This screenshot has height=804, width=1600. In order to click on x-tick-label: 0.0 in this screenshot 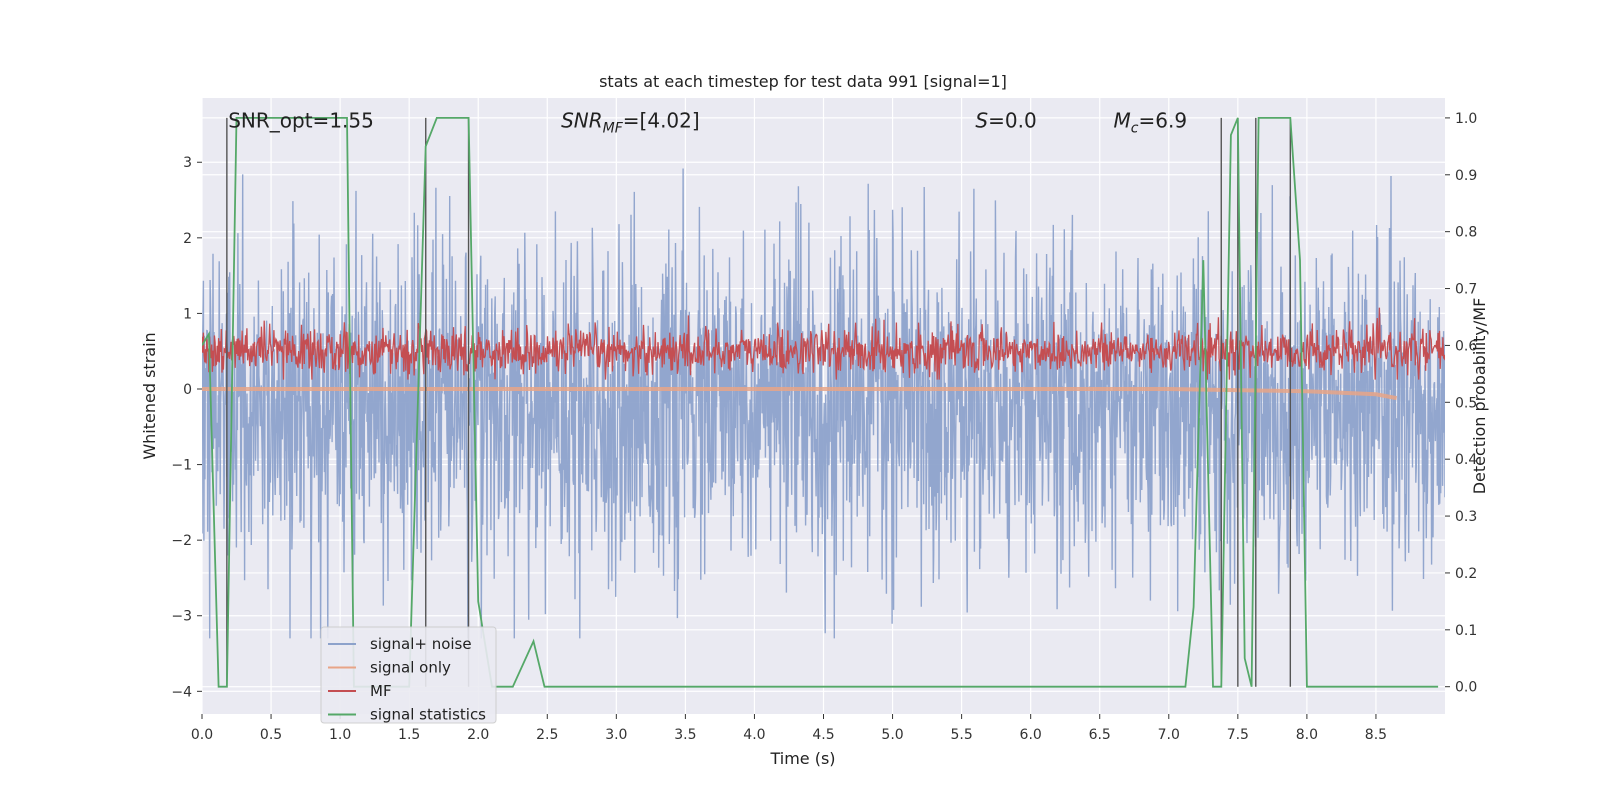, I will do `click(202, 735)`.